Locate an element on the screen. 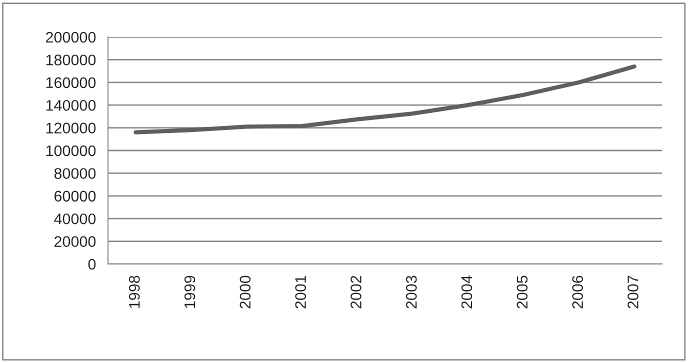  x-tick-label: 2003 is located at coordinates (411, 292).